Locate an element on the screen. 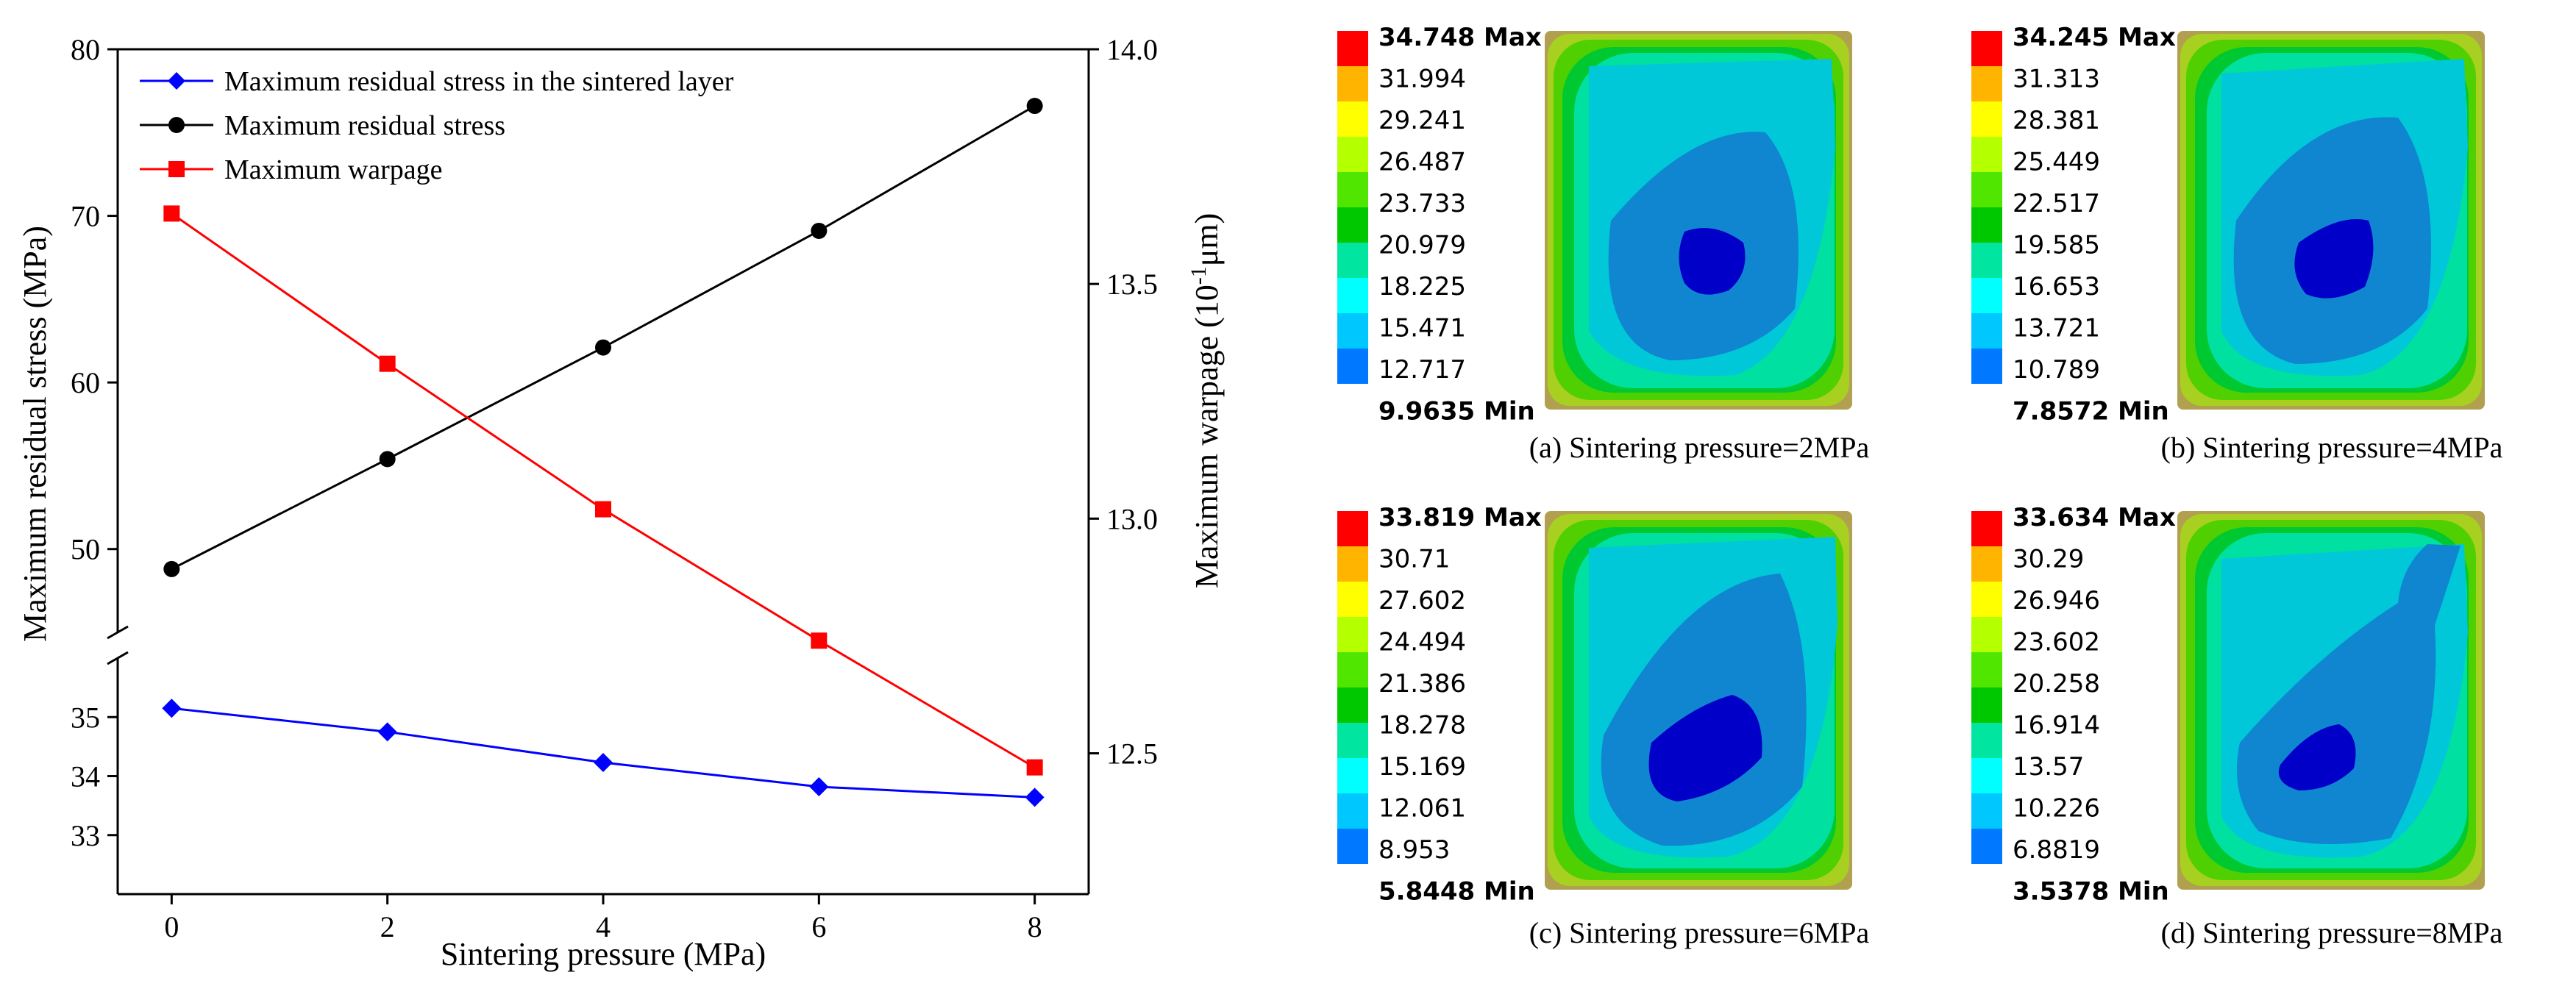 The image size is (2576, 1000). colorbar-max-label: 33.819 Max is located at coordinates (1460, 518).